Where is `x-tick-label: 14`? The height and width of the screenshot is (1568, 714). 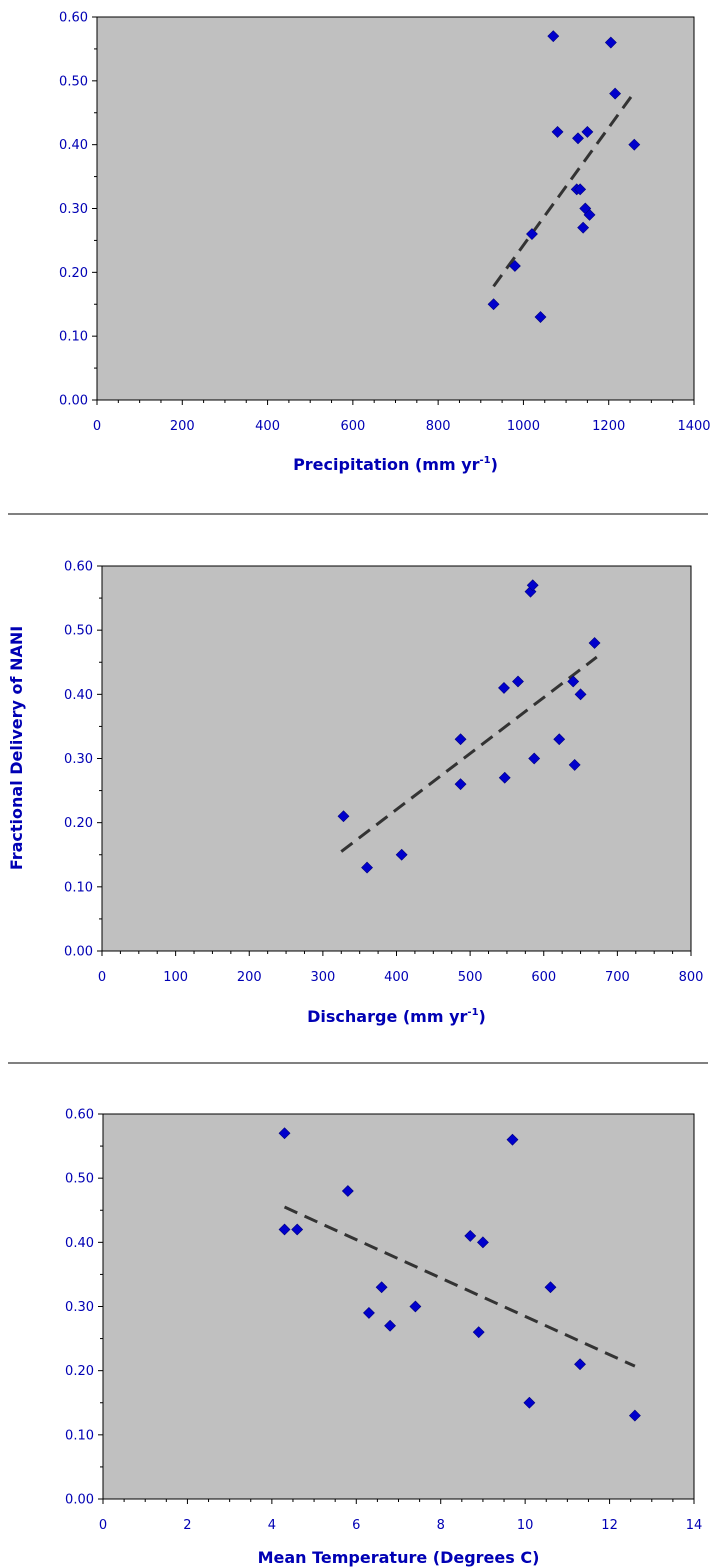
x-tick-label: 14 is located at coordinates (694, 1525).